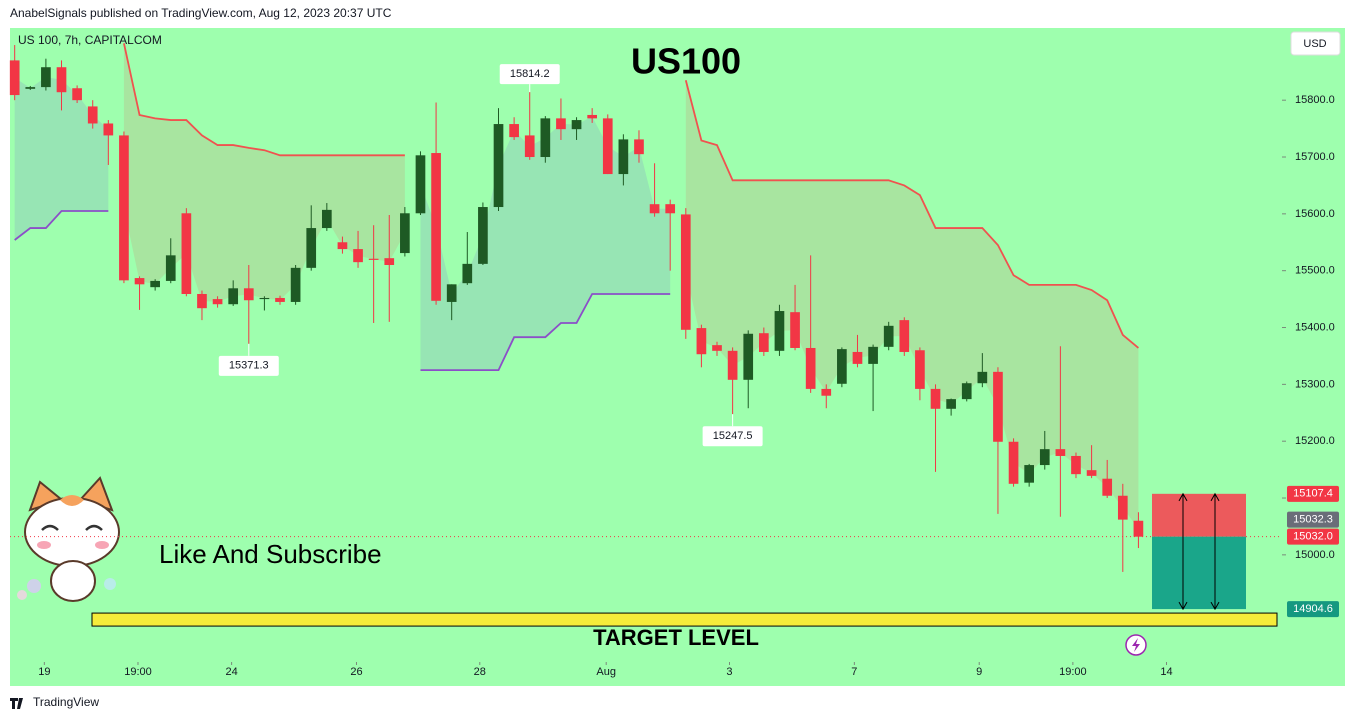 The width and height of the screenshot is (1355, 721). What do you see at coordinates (979, 672) in the screenshot?
I see `x-tick-label: 9` at bounding box center [979, 672].